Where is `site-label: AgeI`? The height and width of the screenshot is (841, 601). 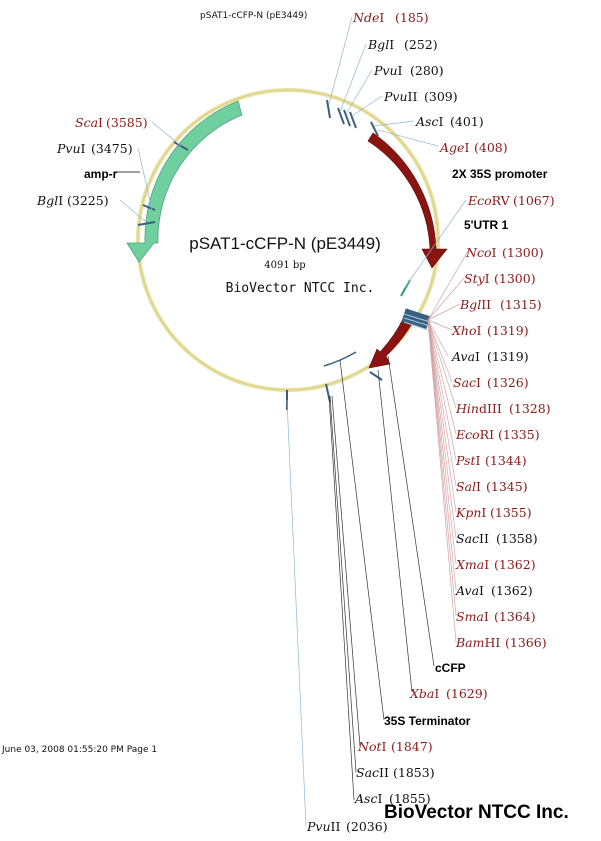
site-label: AgeI is located at coordinates (454, 147).